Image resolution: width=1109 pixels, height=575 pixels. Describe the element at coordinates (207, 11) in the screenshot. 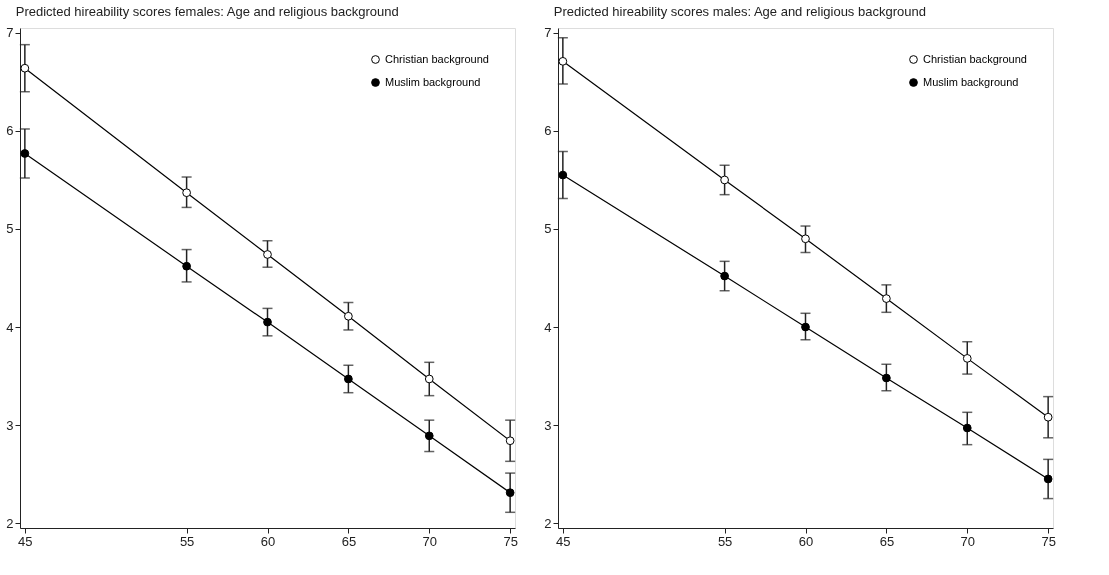

I see `chart-title: Predicted hireability scores females: Age and religious background` at that location.